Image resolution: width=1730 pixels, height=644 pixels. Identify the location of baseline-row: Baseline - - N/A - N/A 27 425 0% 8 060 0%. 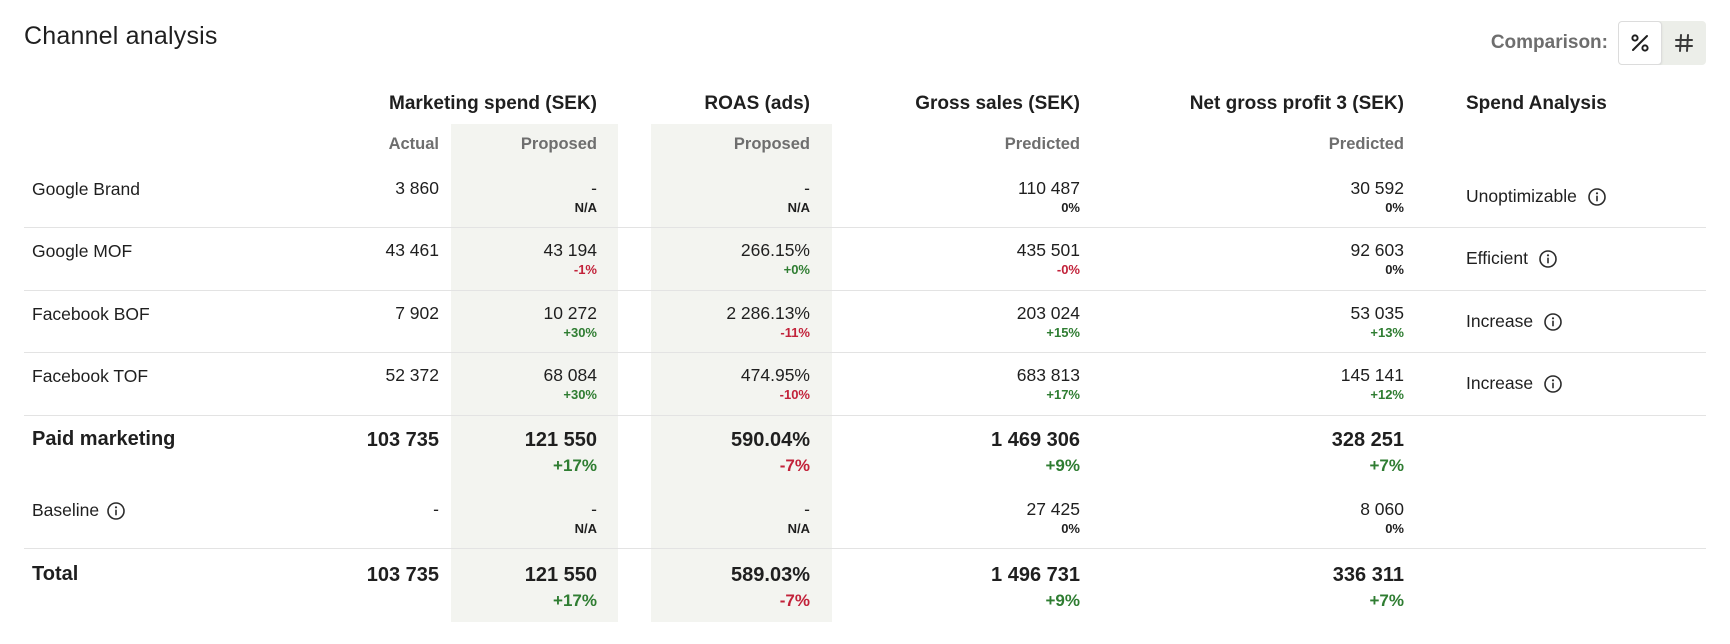
(865, 515).